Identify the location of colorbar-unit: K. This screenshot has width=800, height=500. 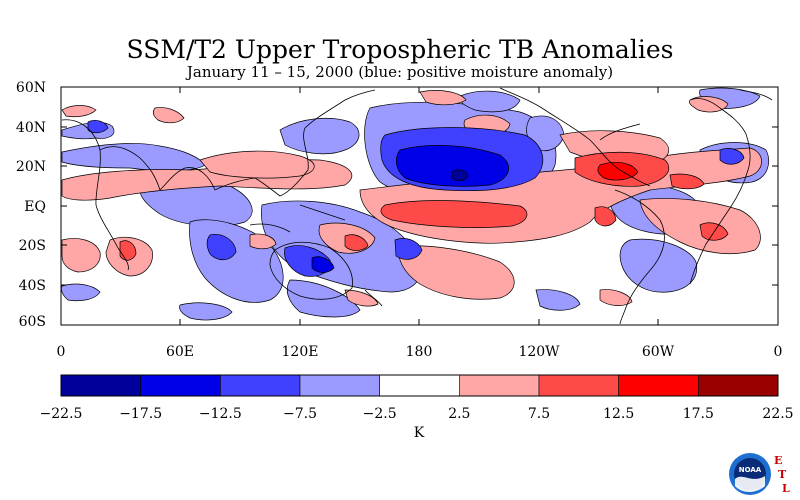
(419, 433).